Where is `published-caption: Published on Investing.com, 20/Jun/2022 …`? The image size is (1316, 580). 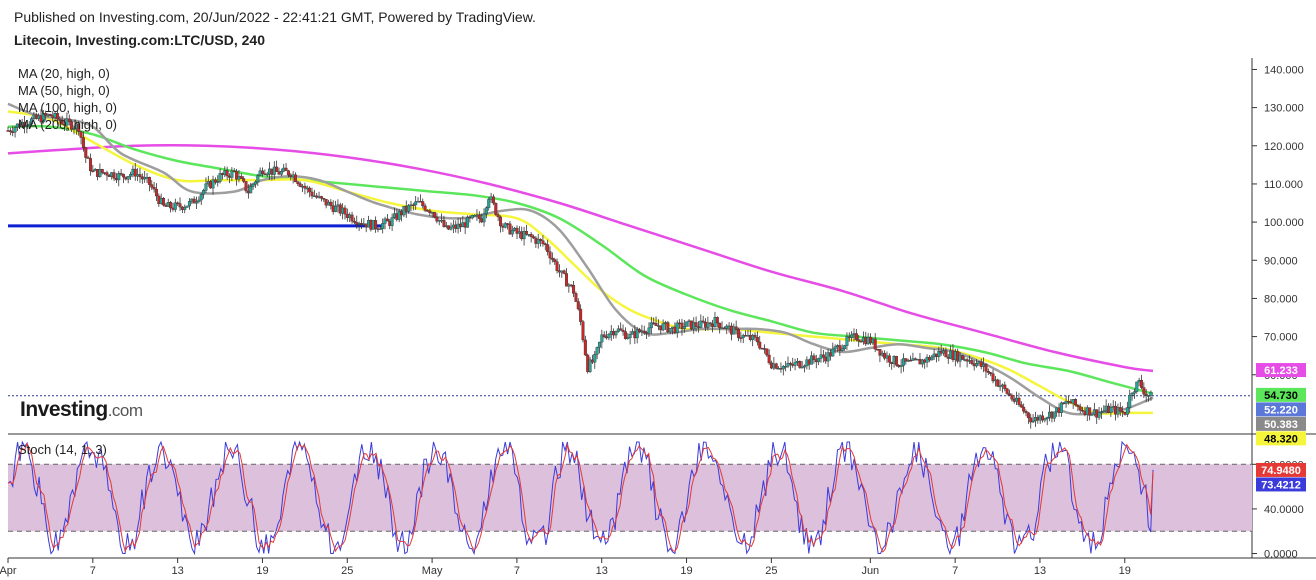 published-caption: Published on Investing.com, 20/Jun/2022 … is located at coordinates (275, 17).